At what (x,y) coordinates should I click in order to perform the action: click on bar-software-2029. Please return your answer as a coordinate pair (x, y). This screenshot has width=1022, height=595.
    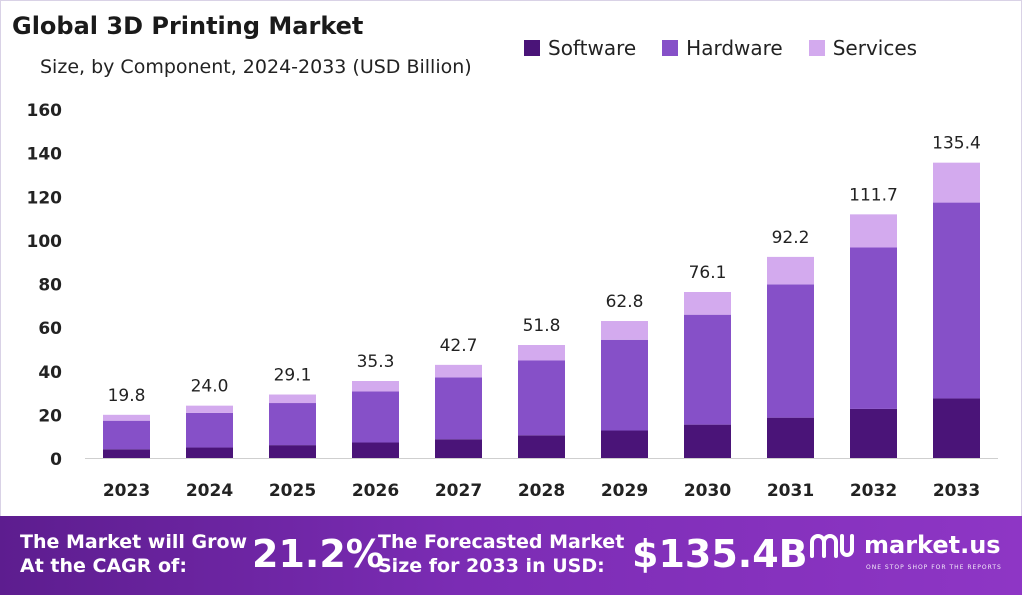
    Looking at the image, I should click on (624, 444).